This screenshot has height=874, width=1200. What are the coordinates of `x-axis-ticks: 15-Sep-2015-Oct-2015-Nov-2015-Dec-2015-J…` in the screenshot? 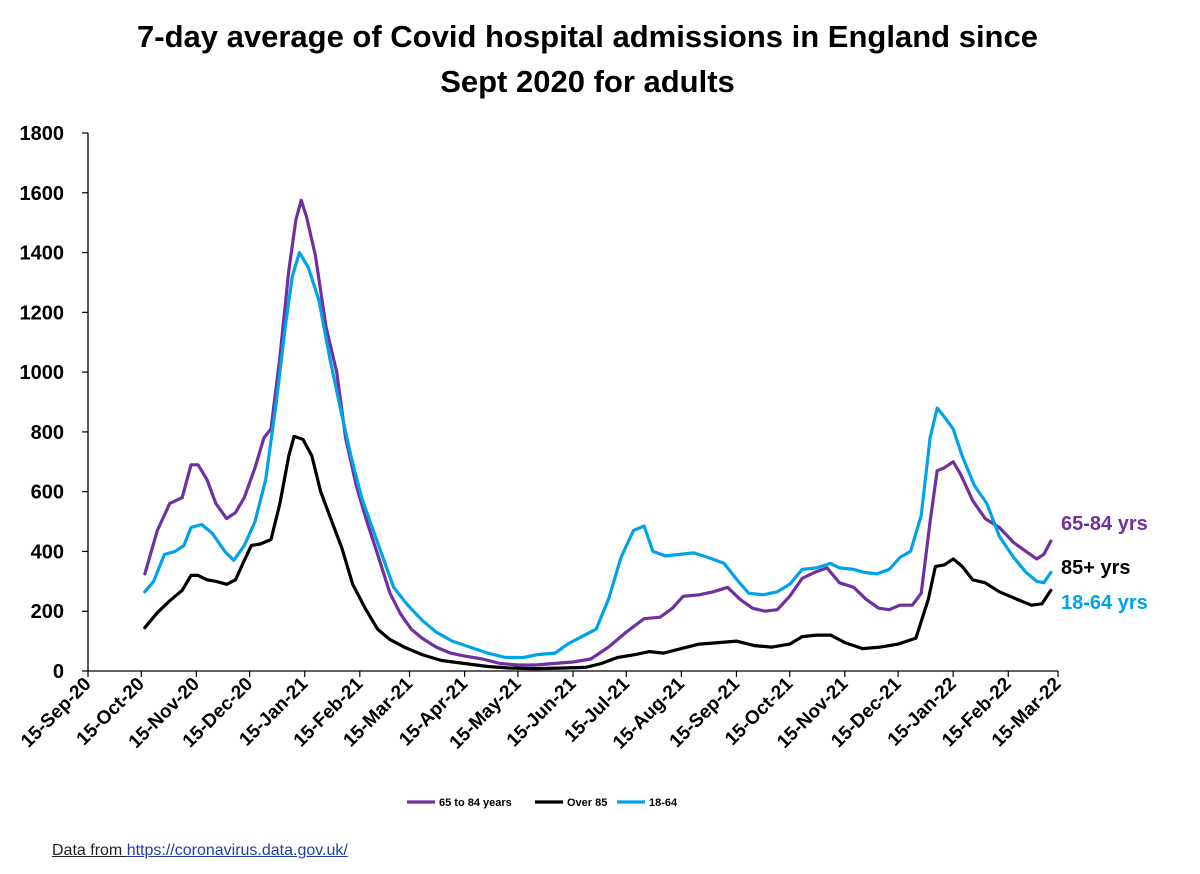 It's located at (541, 712).